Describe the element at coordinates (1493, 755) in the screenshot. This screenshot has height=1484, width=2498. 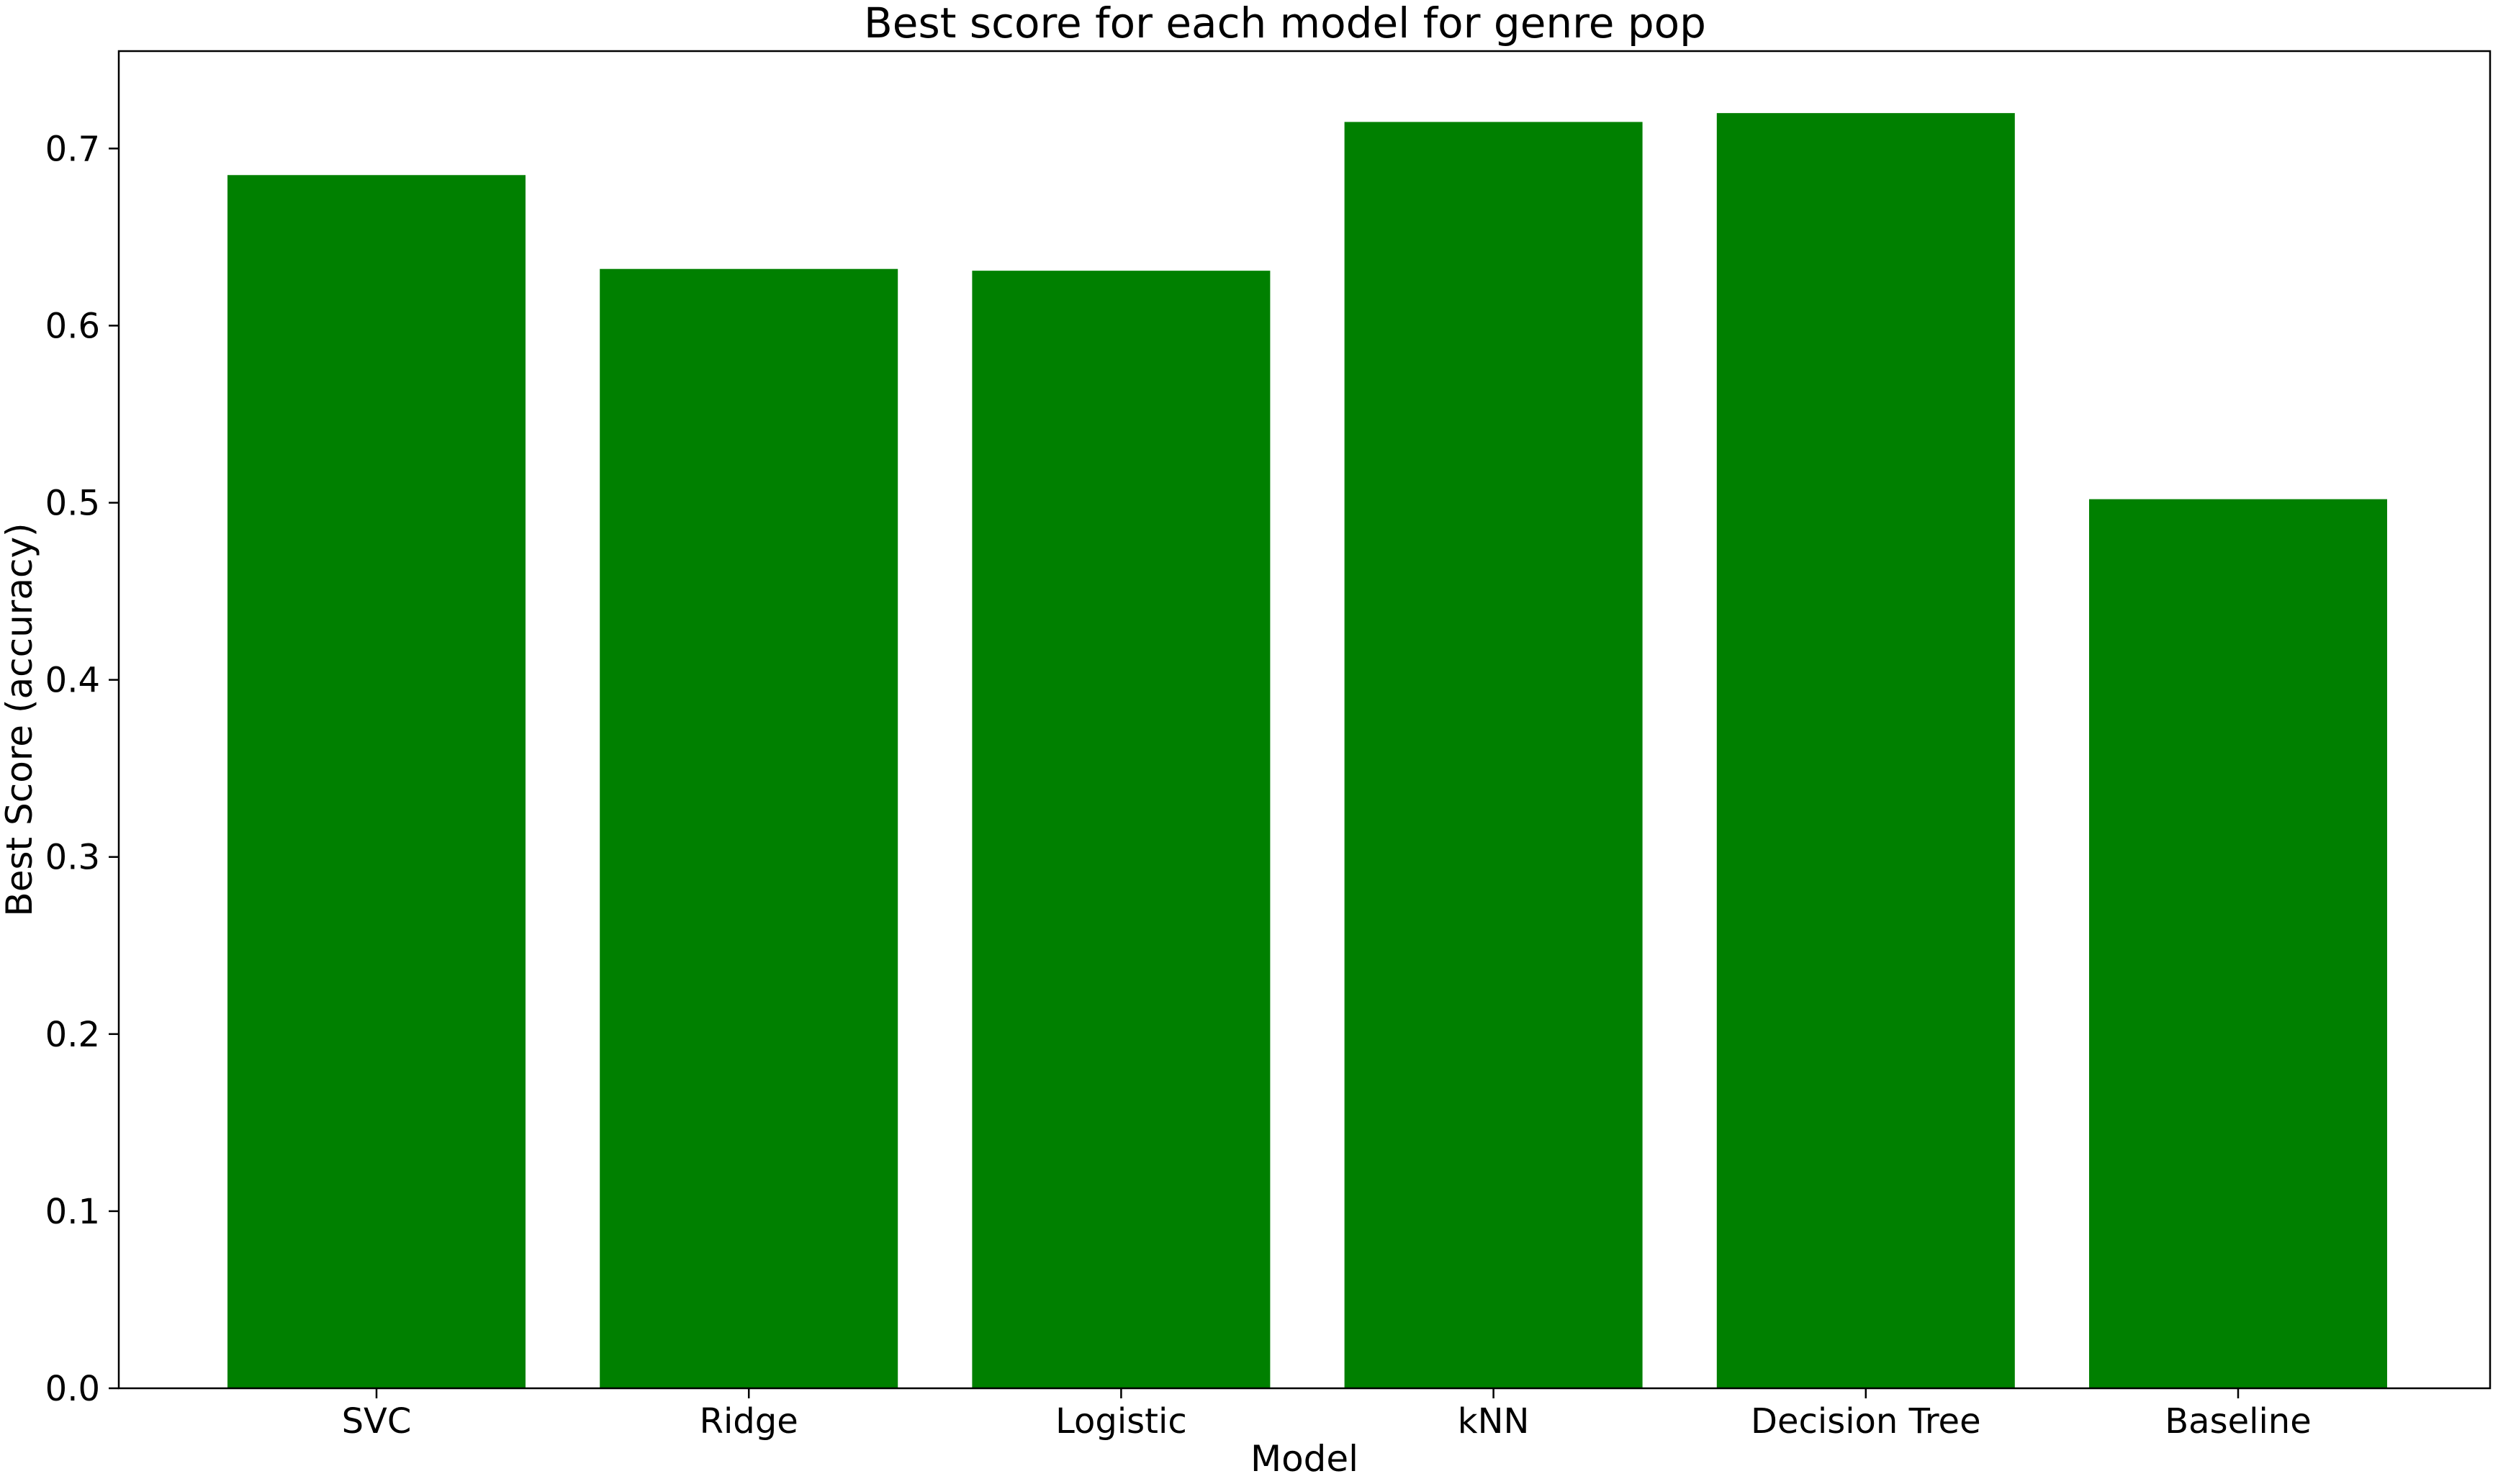
I see `bar-knn` at that location.